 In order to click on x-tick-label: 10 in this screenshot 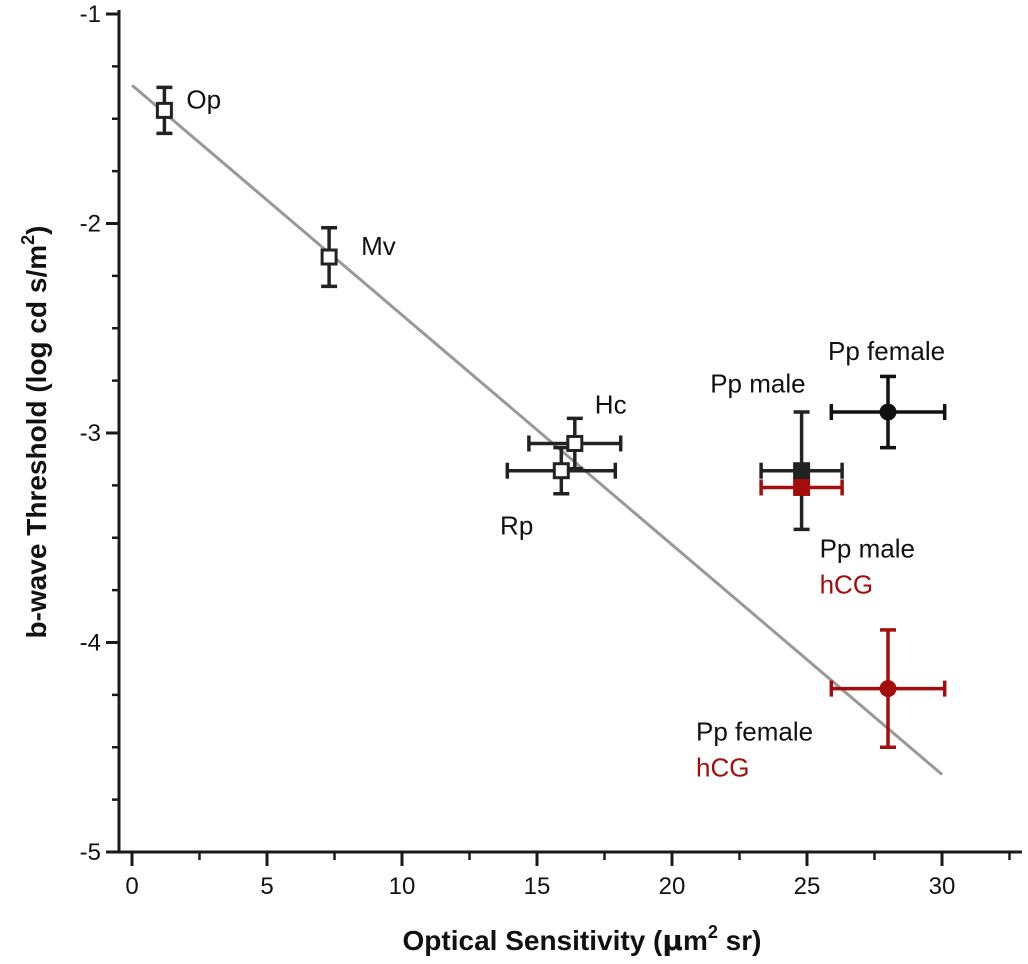, I will do `click(402, 886)`.